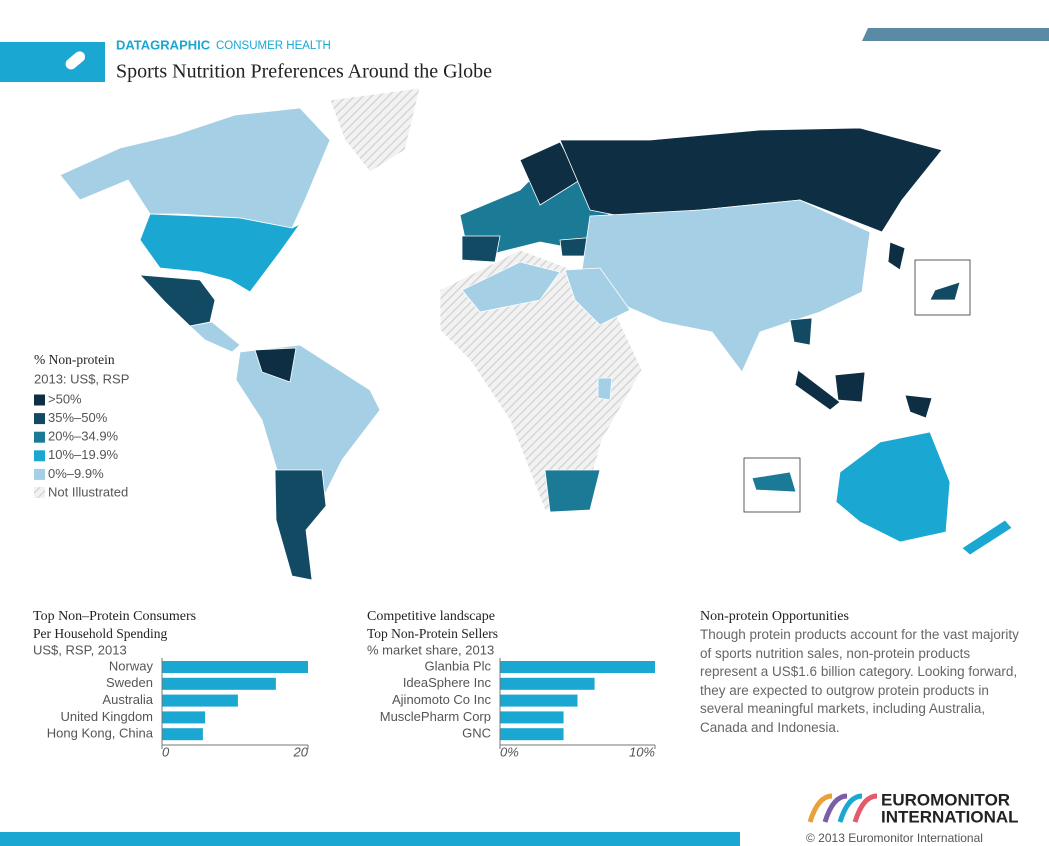  Describe the element at coordinates (127, 699) in the screenshot. I see `y-tick-label: Australia` at that location.